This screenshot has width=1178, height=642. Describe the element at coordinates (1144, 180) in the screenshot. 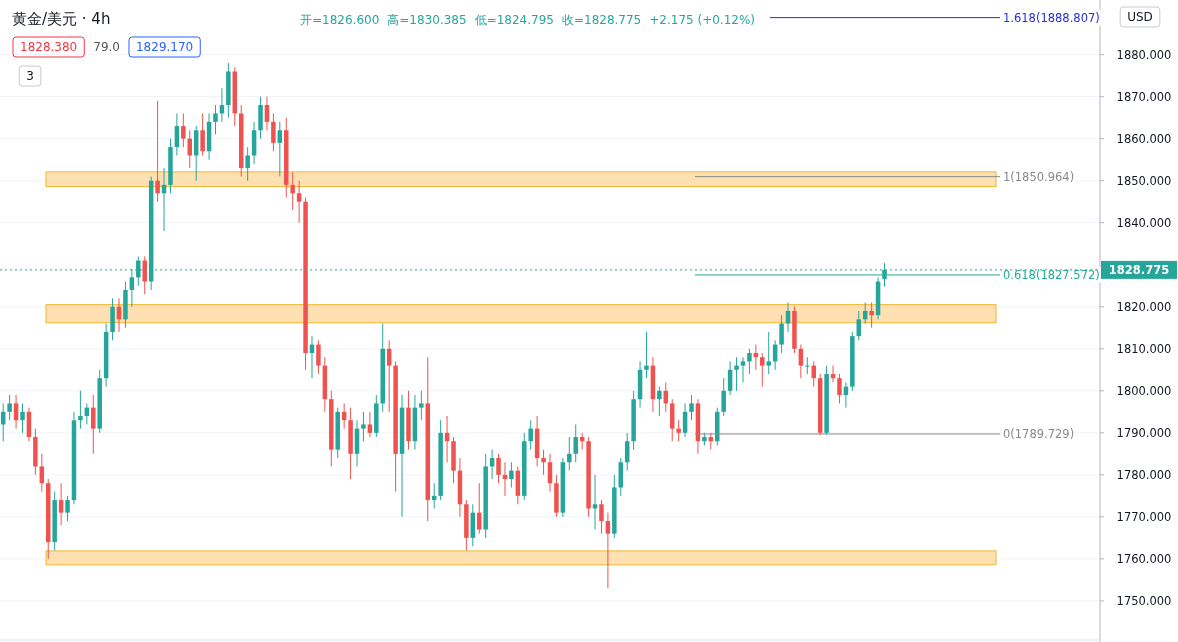

I see `y-tick-label: 1850.000` at that location.